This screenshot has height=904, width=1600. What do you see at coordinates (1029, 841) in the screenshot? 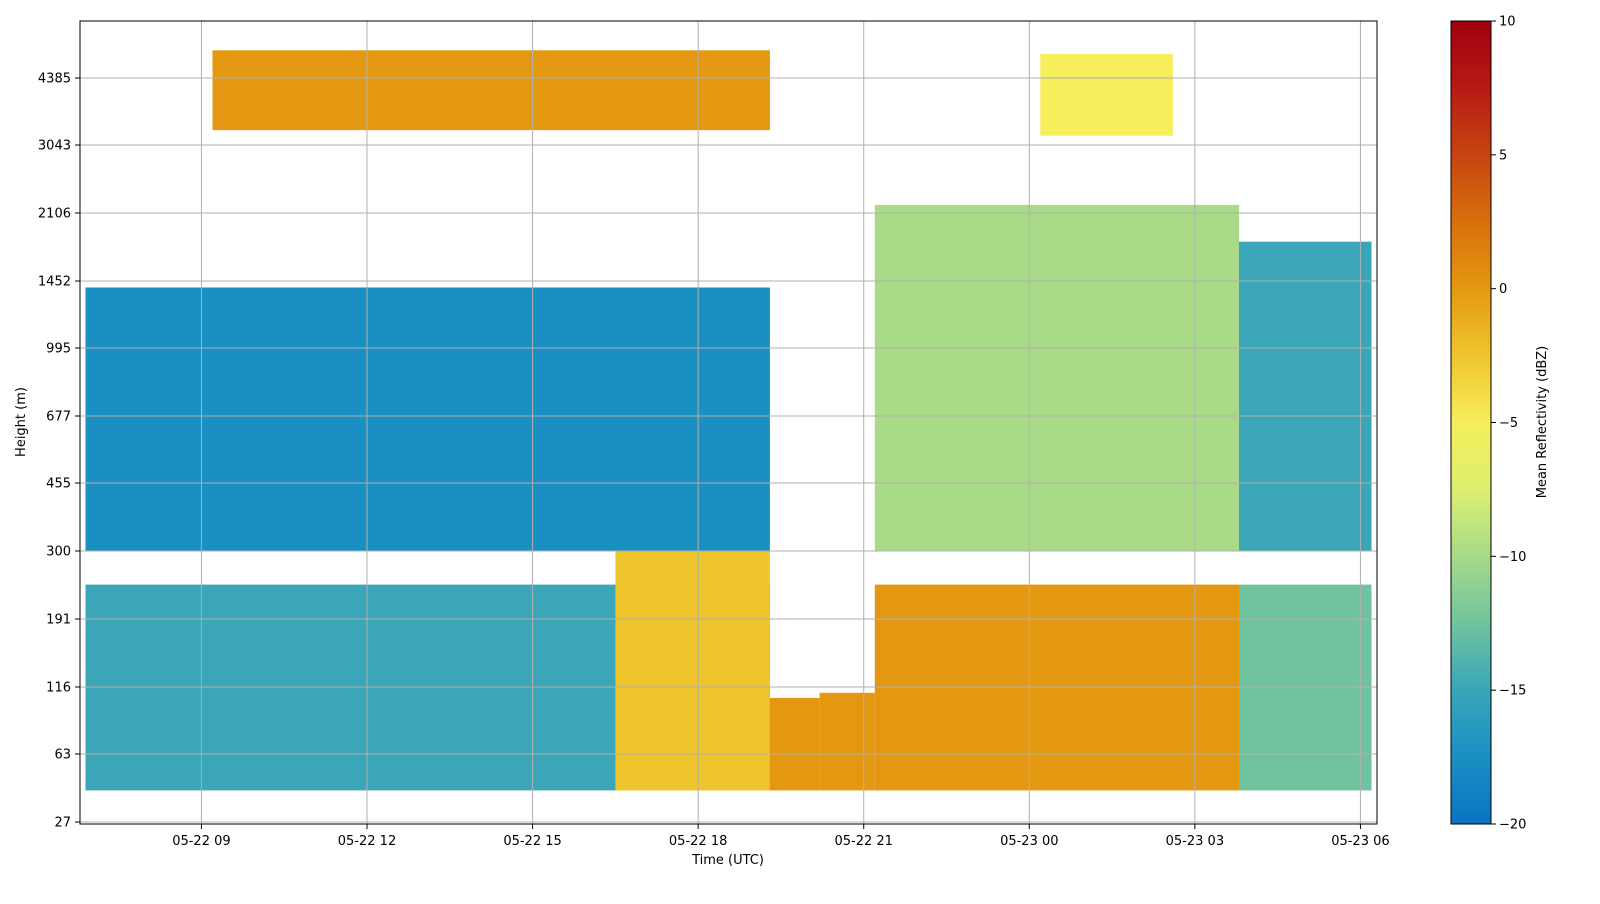
I see `x-tick-label: 05-23 00` at bounding box center [1029, 841].